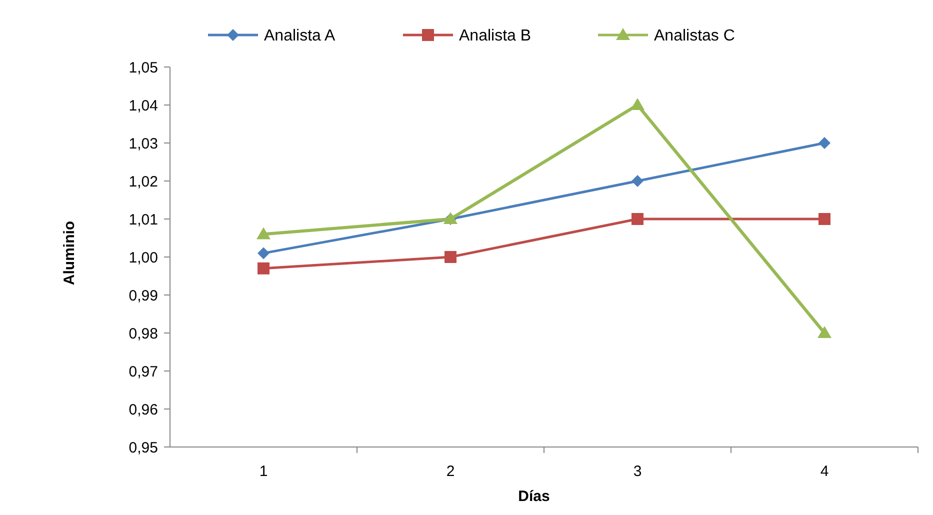 The height and width of the screenshot is (515, 933). I want to click on y-tick-label: 0,99, so click(143, 295).